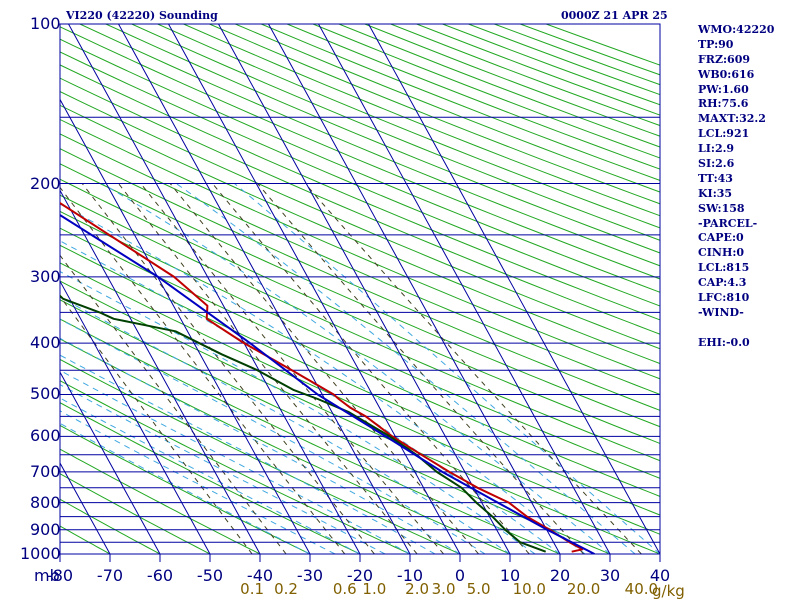 This screenshot has width=800, height=600. I want to click on stats-line: LI:2.9, so click(716, 149).